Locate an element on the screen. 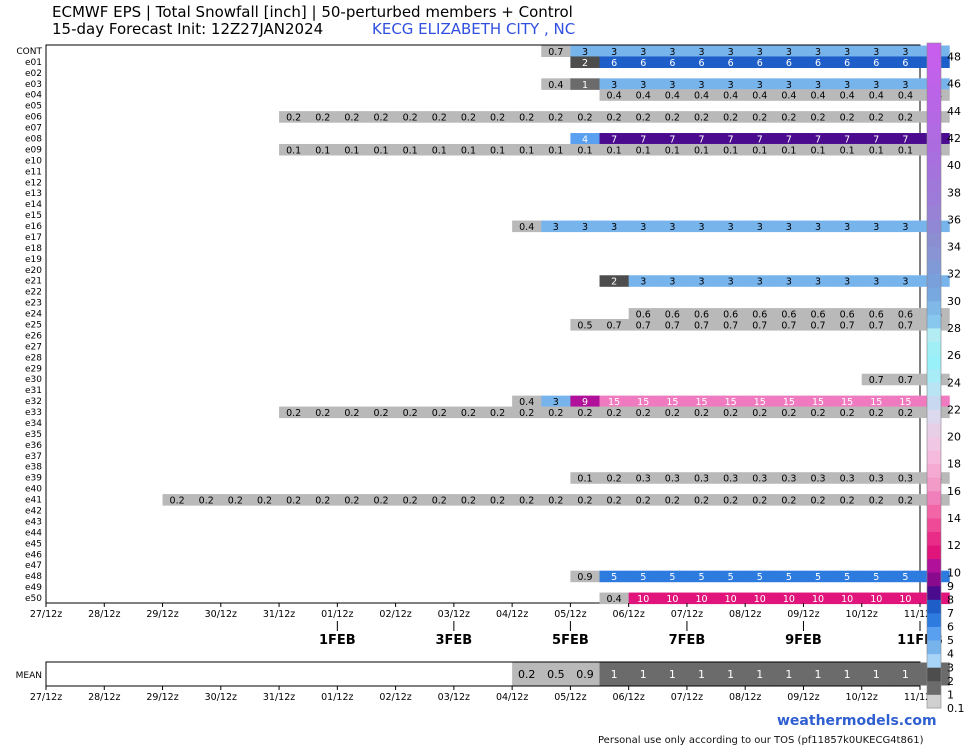 This screenshot has width=974, height=750. member-label: e44 is located at coordinates (33, 533).